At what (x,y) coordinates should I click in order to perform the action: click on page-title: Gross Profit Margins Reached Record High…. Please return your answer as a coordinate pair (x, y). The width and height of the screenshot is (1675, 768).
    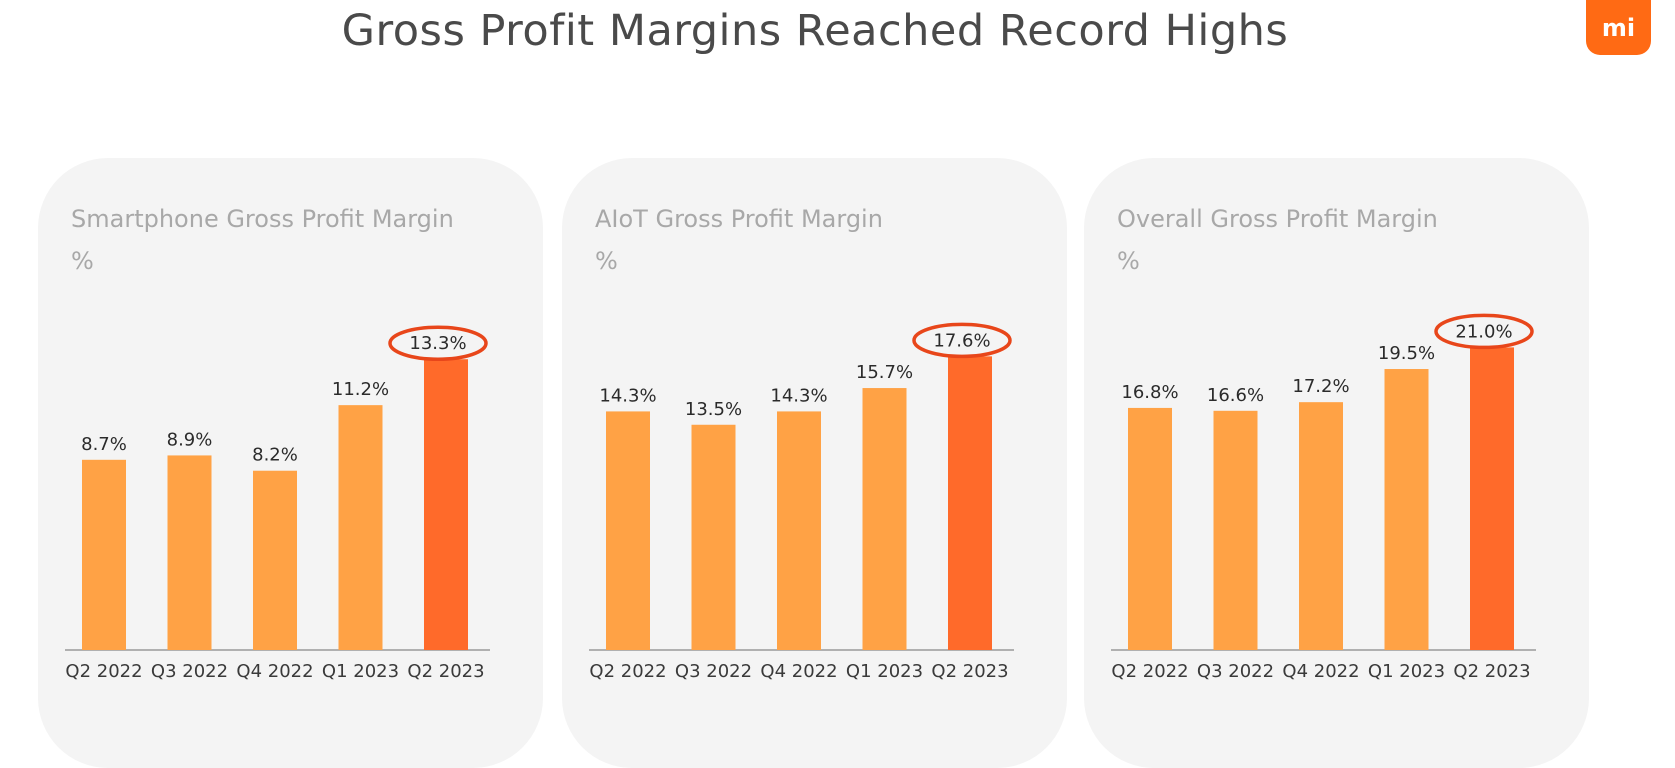
    Looking at the image, I should click on (815, 31).